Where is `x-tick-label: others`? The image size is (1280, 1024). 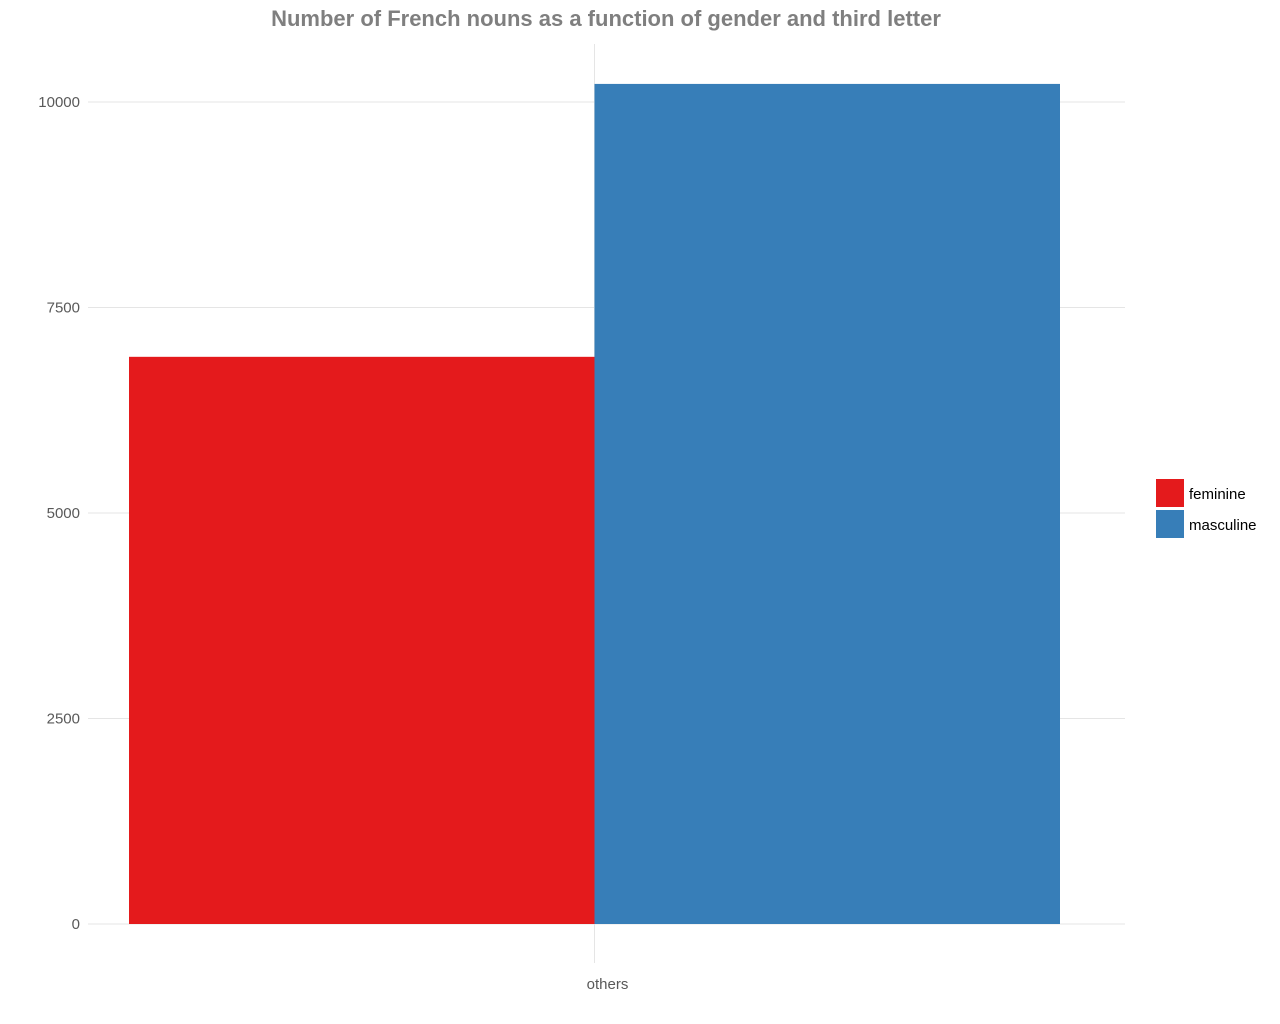
x-tick-label: others is located at coordinates (608, 984).